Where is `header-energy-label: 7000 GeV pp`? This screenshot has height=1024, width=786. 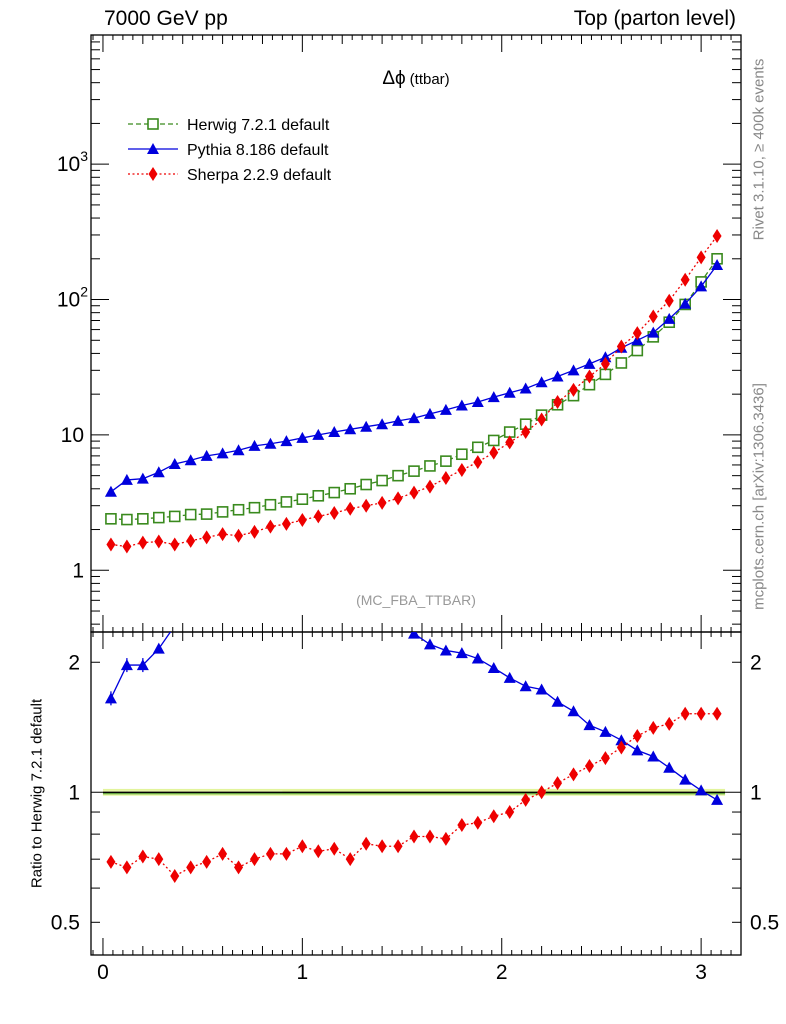
header-energy-label: 7000 GeV pp is located at coordinates (166, 18).